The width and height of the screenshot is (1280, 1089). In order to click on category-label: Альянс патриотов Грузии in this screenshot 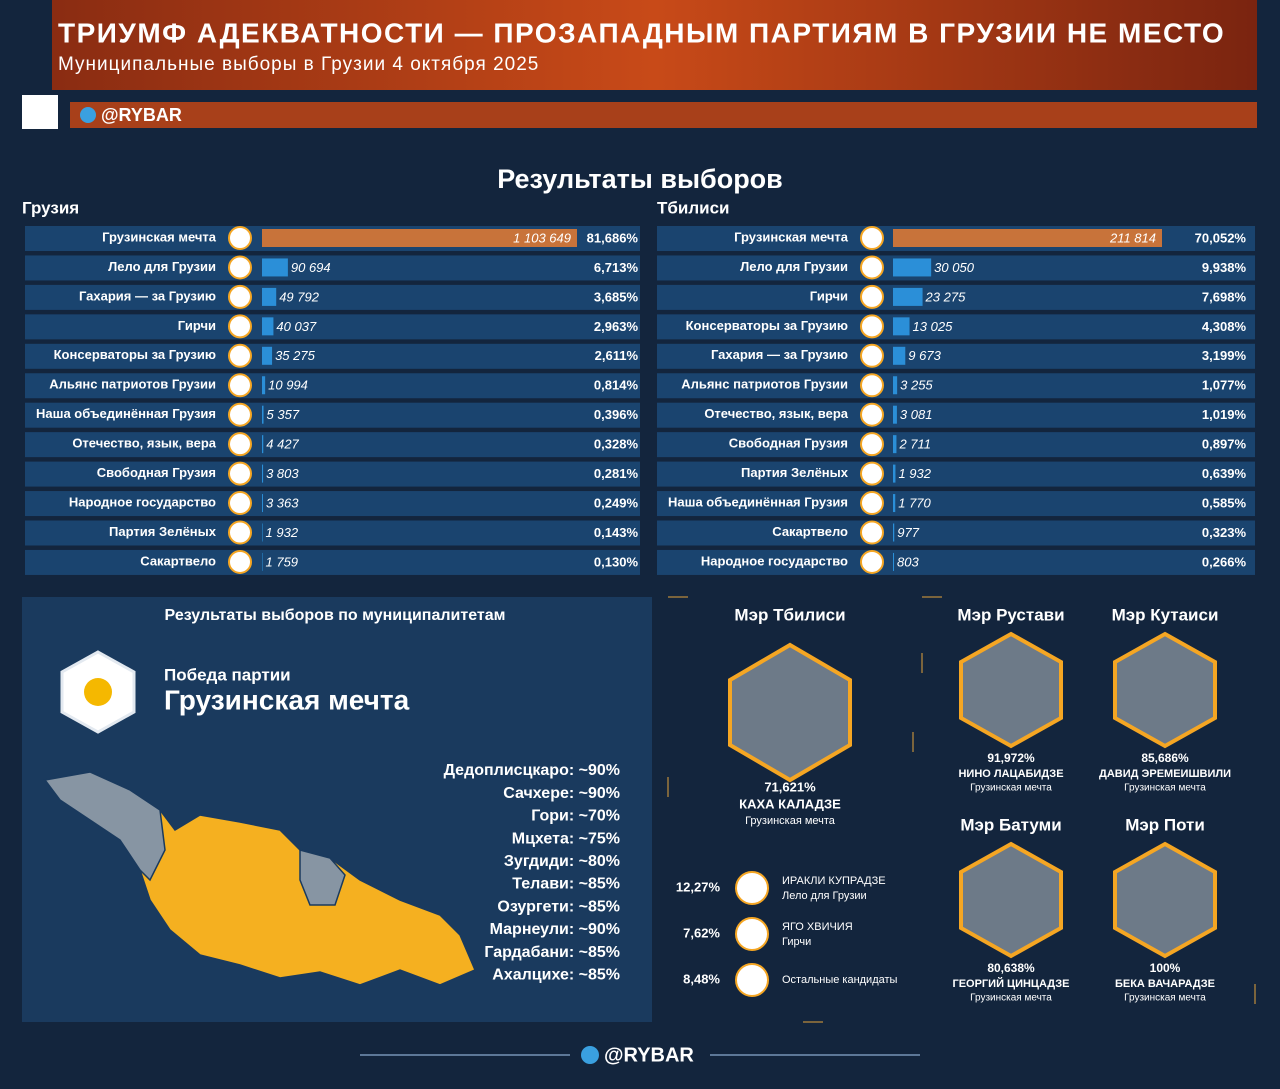, I will do `click(764, 384)`.